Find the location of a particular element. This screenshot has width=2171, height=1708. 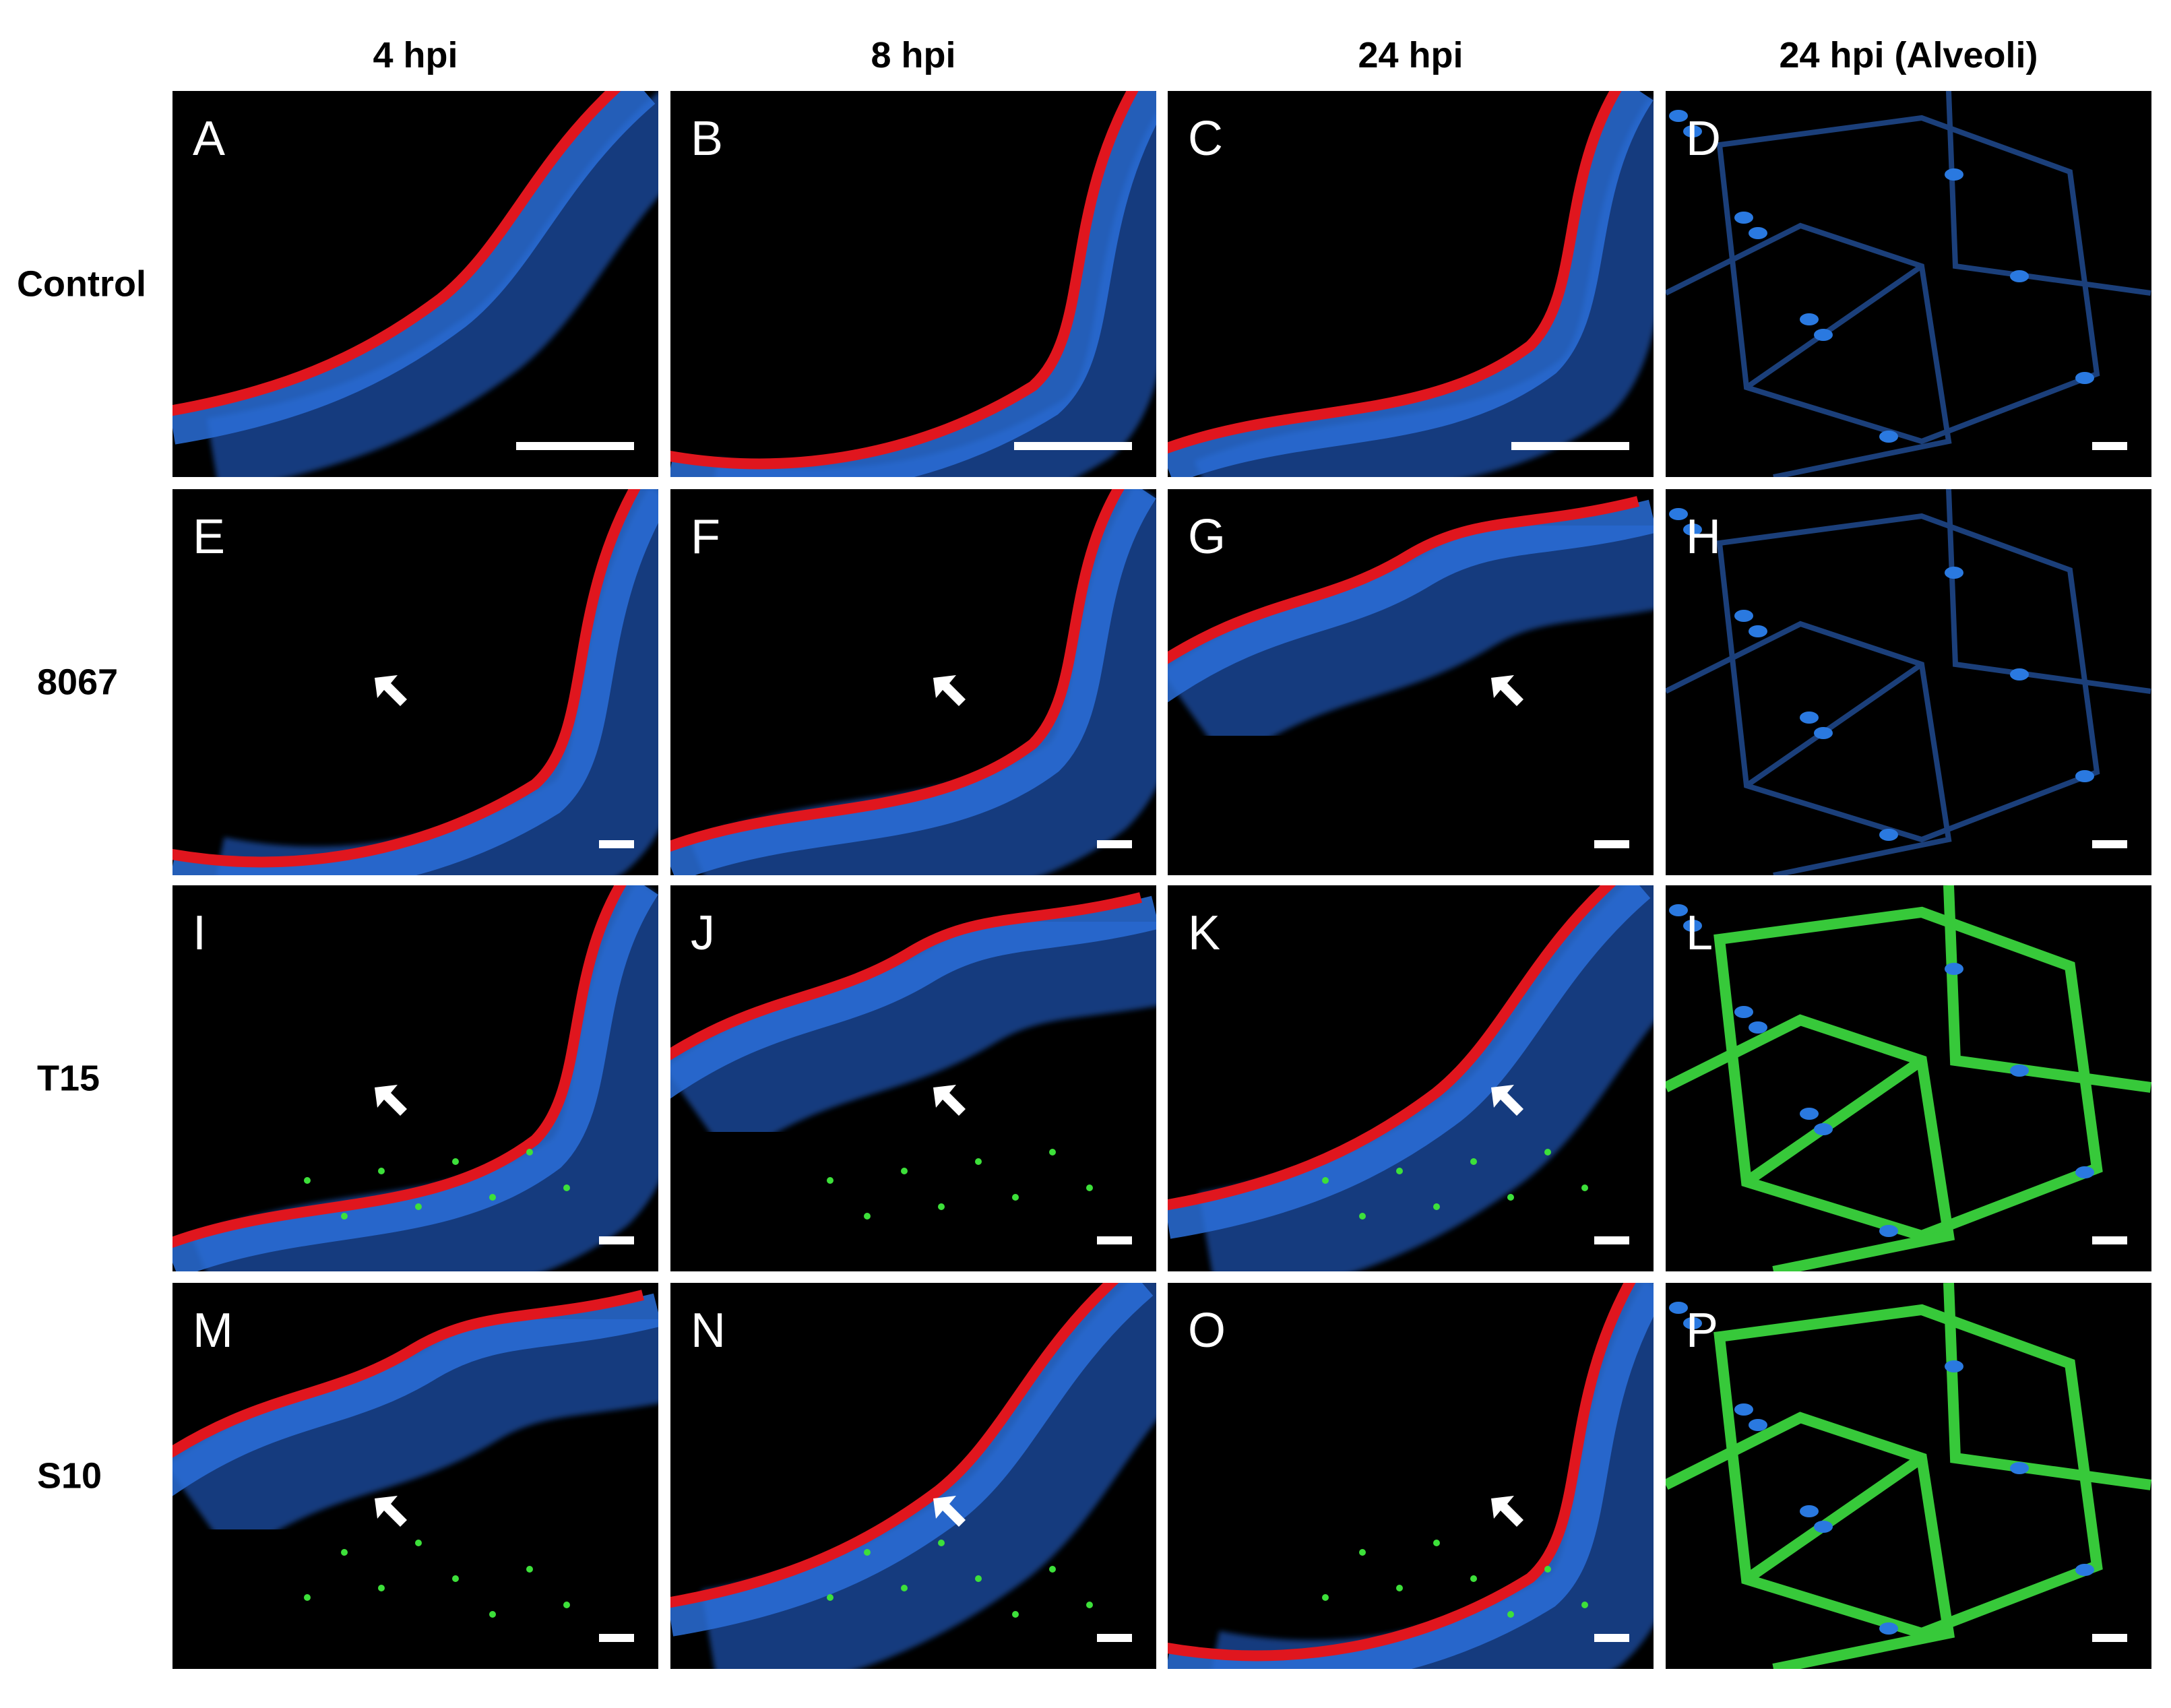

panel-letter: E is located at coordinates (209, 537).